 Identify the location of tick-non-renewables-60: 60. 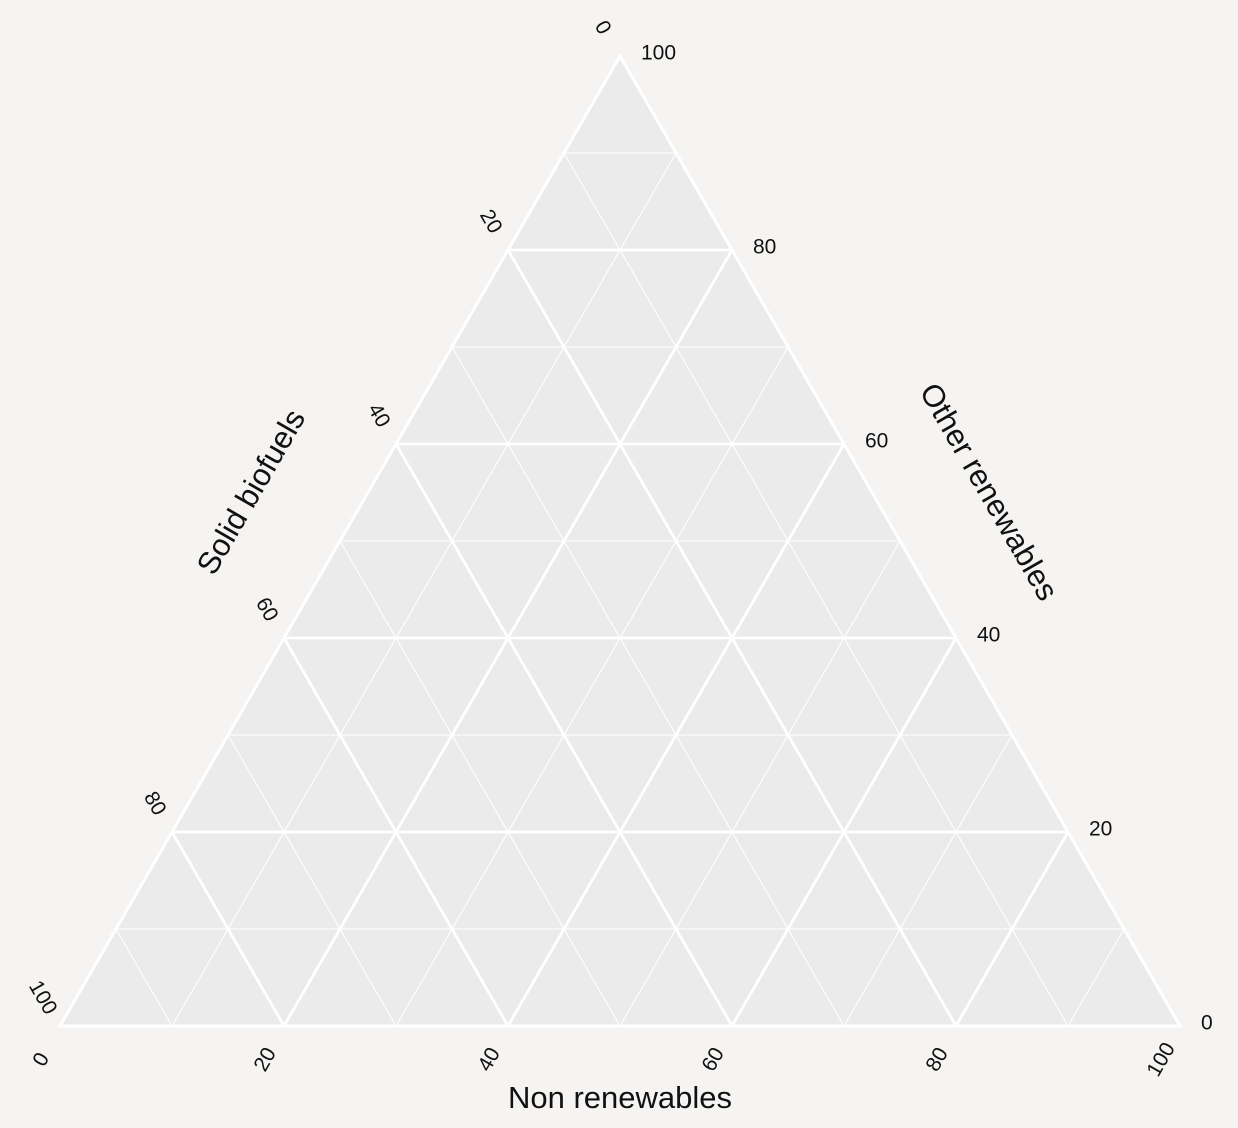
(713, 1060).